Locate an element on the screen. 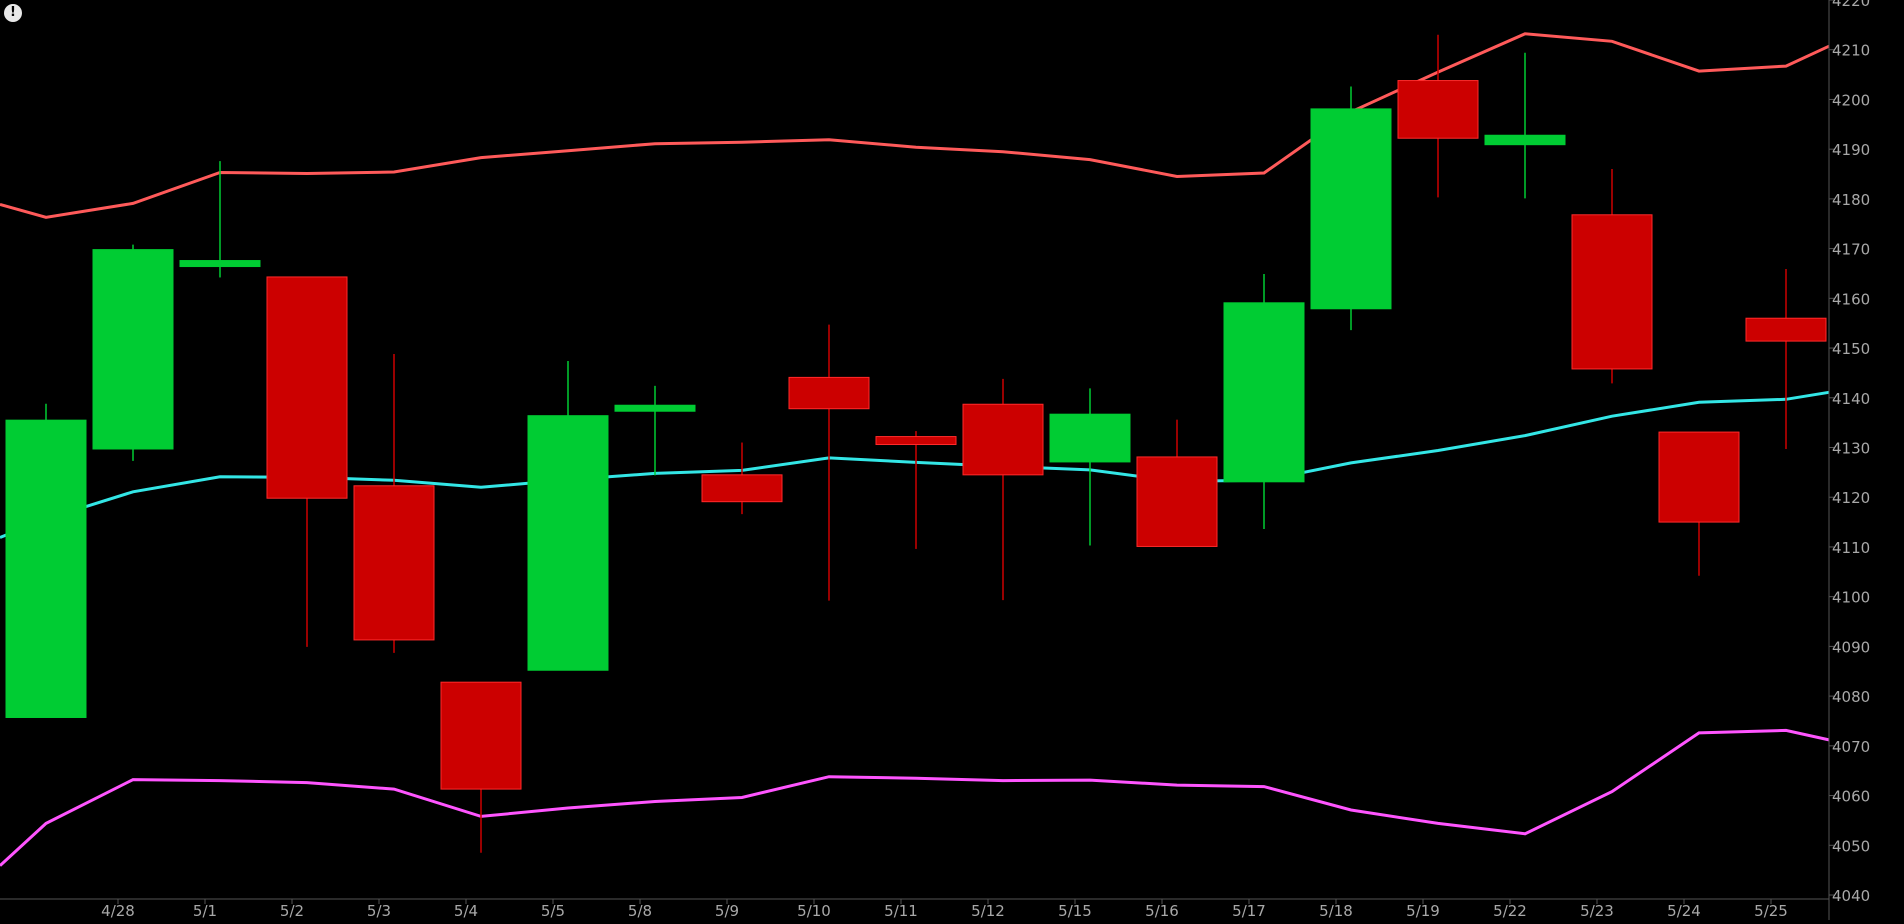 The height and width of the screenshot is (924, 1904). price-tick-label: 4180 is located at coordinates (1851, 200).